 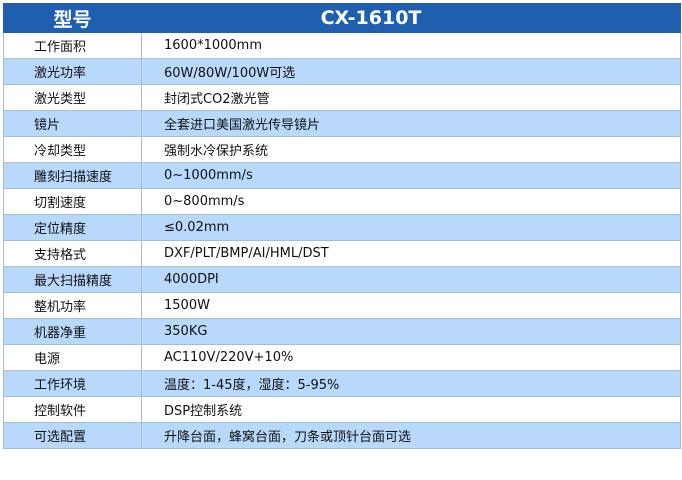 What do you see at coordinates (411, 305) in the screenshot?
I see `spec-value: 1500W` at bounding box center [411, 305].